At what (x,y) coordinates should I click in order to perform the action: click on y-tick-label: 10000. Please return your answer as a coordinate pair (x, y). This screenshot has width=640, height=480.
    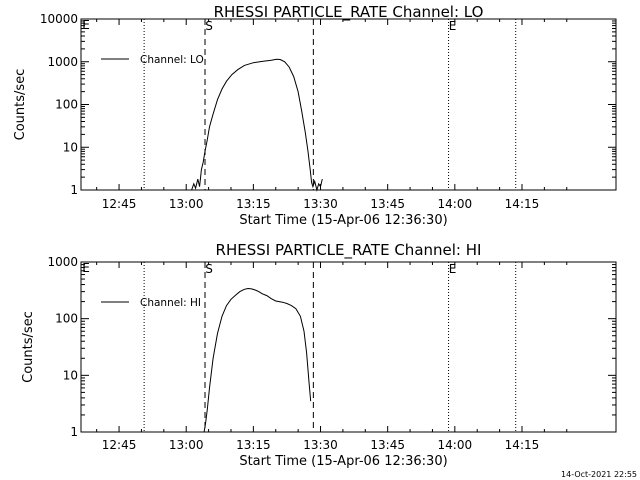
    Looking at the image, I should click on (59, 19).